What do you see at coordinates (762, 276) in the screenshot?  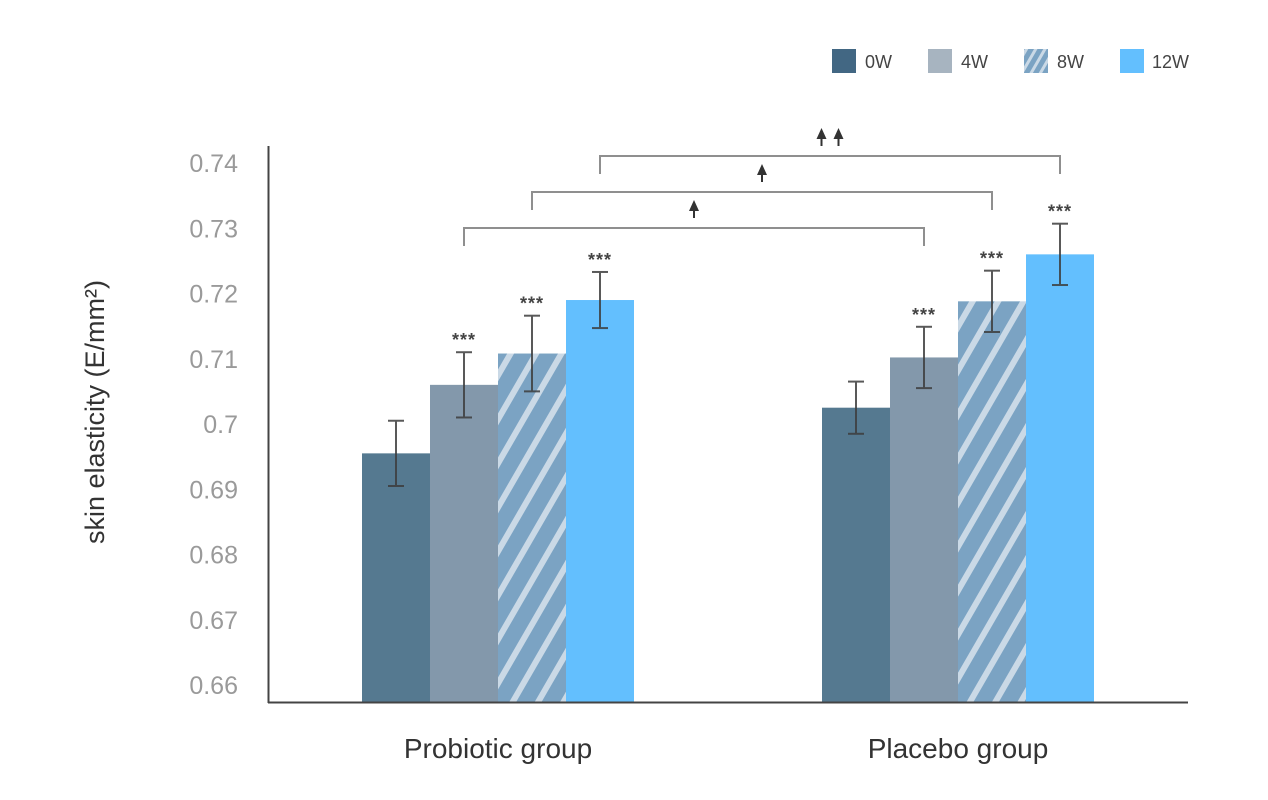 I see `significance-labels: *** *** *** *** *** ***` at bounding box center [762, 276].